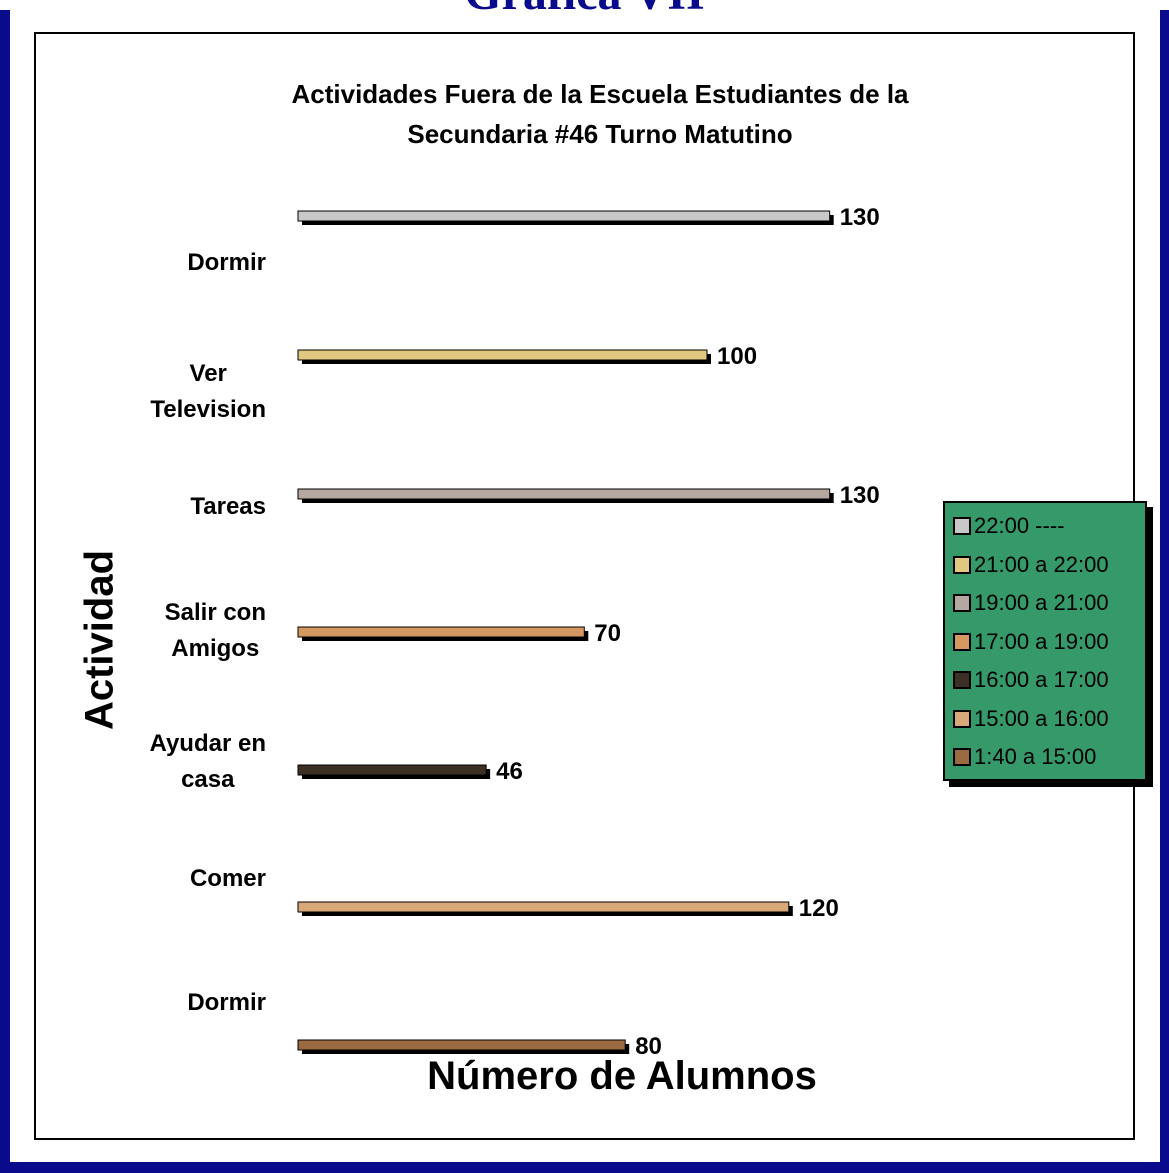 The image size is (1169, 1173). I want to click on legend-item: 16:00 a 17:00, so click(1031, 680).